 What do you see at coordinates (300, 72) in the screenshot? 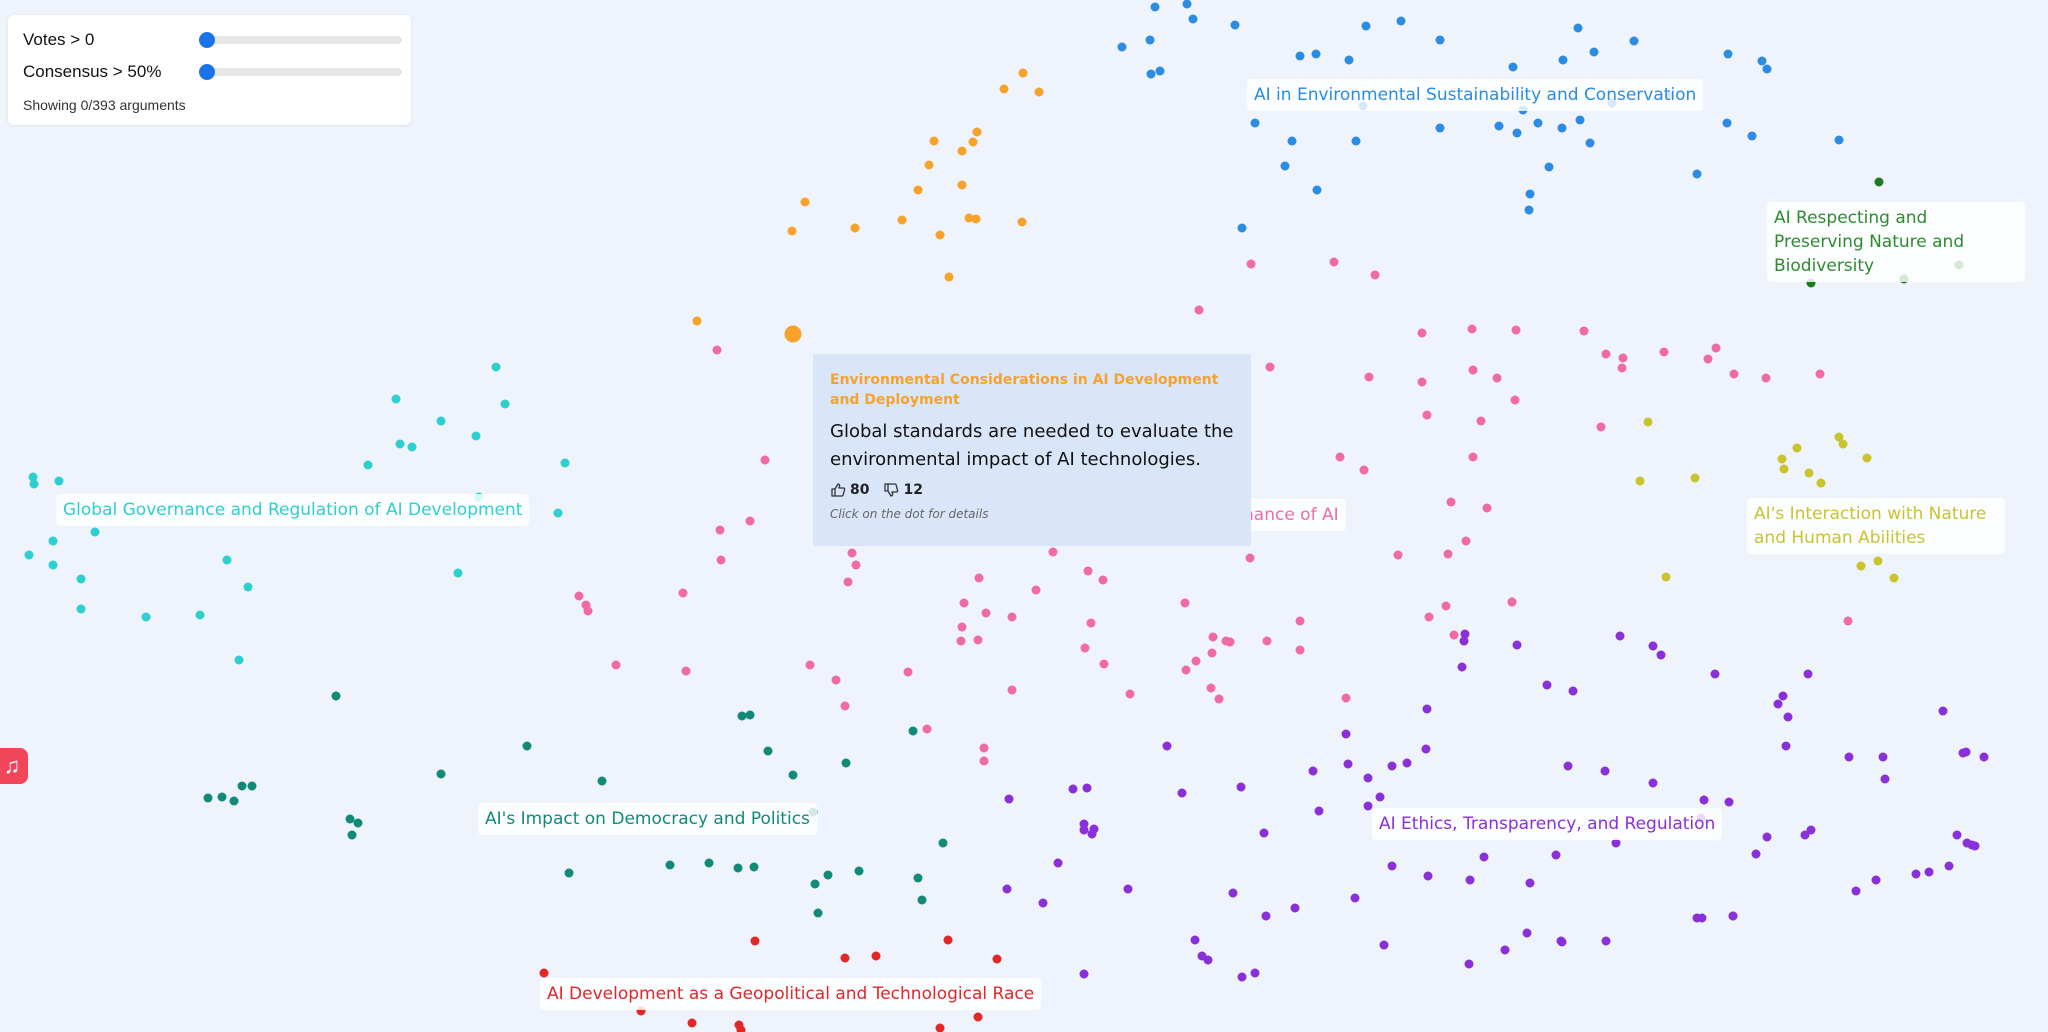
I see `consensus-slider` at bounding box center [300, 72].